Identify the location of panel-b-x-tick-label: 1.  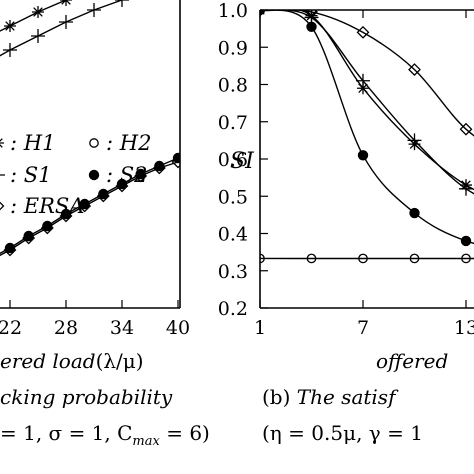
(260, 328).